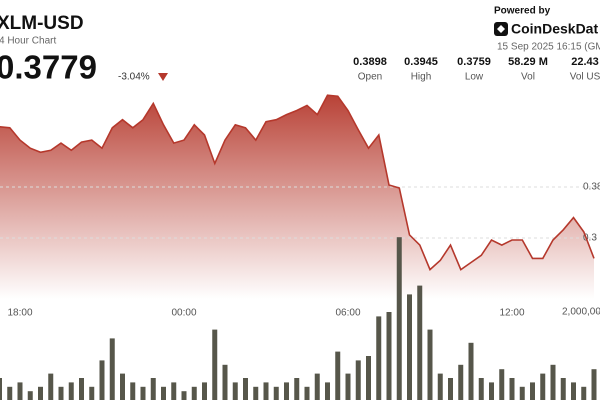 The height and width of the screenshot is (400, 600). What do you see at coordinates (42, 23) in the screenshot?
I see `chart-title: XLM-USD` at bounding box center [42, 23].